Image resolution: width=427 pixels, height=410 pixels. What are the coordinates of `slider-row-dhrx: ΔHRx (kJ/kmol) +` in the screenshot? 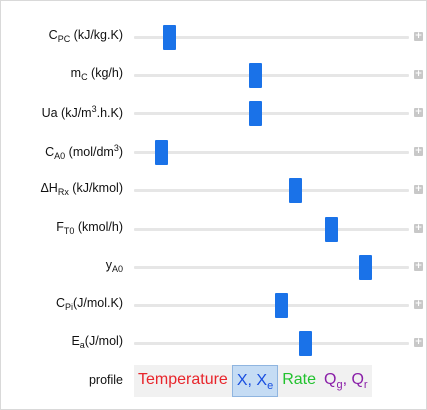 It's located at (214, 190).